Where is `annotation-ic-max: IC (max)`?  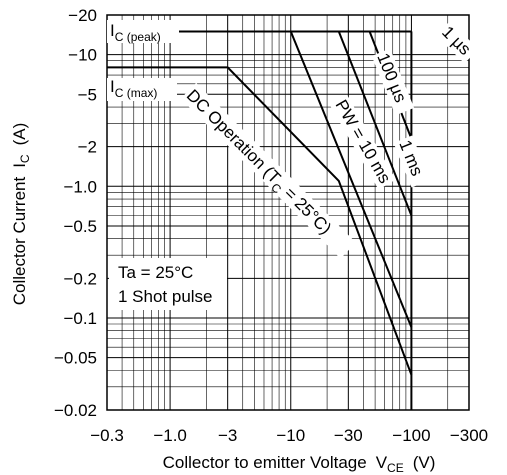 annotation-ic-max: IC (max) is located at coordinates (133, 88).